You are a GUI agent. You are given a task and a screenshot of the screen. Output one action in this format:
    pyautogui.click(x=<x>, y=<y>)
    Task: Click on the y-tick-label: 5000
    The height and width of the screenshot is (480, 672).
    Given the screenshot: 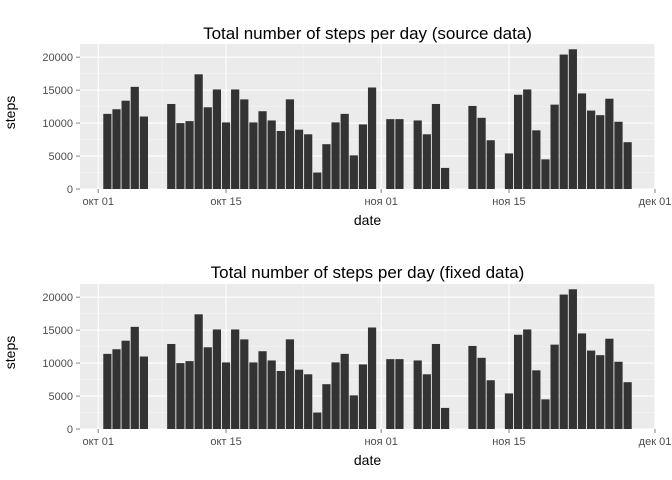 What is the action you would take?
    pyautogui.click(x=61, y=397)
    